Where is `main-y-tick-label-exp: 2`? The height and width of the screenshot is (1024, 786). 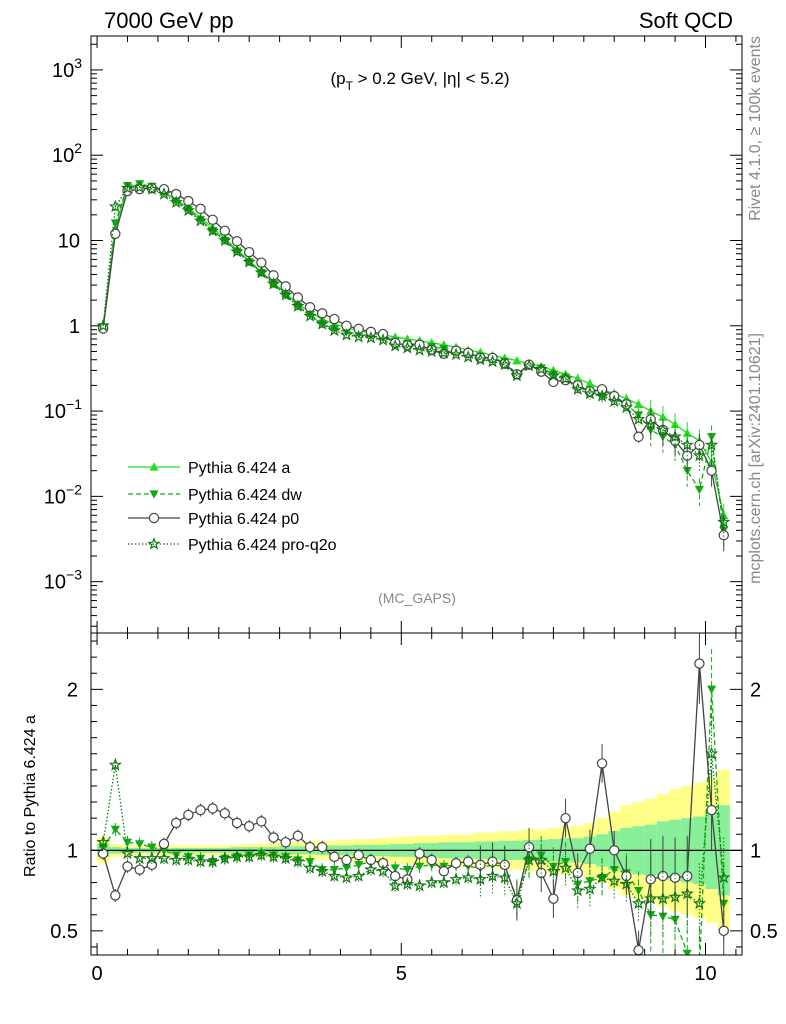
main-y-tick-label-exp: 2 is located at coordinates (78, 148).